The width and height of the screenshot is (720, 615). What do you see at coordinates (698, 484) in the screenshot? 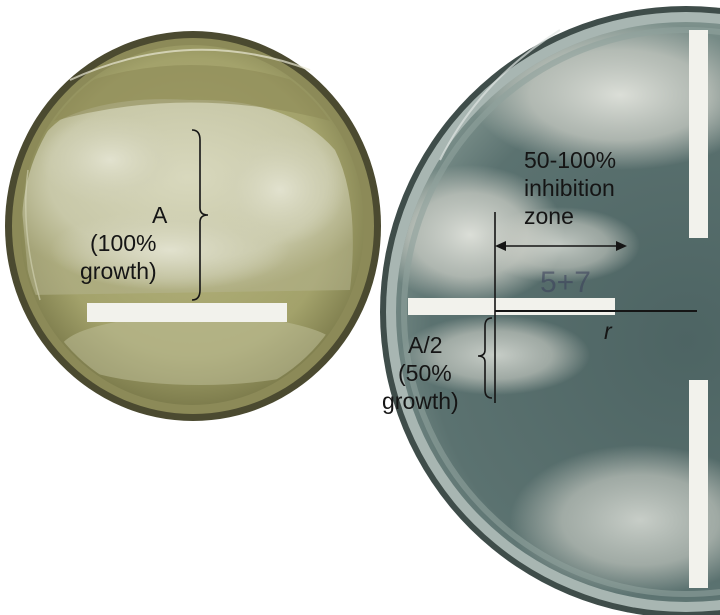
I see `right-paper-strip-bottom` at bounding box center [698, 484].